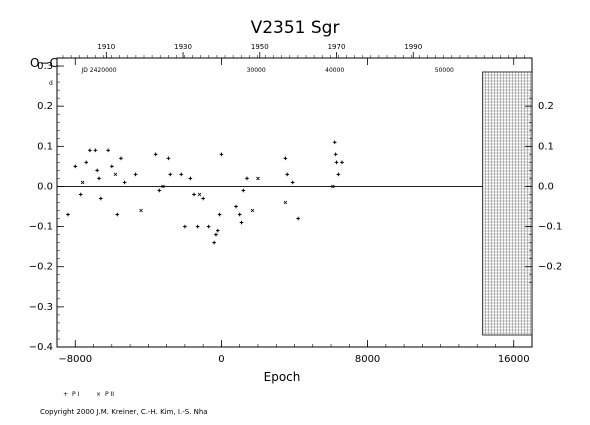  Describe the element at coordinates (546, 186) in the screenshot. I see `right-tick-label: 0.0` at that location.